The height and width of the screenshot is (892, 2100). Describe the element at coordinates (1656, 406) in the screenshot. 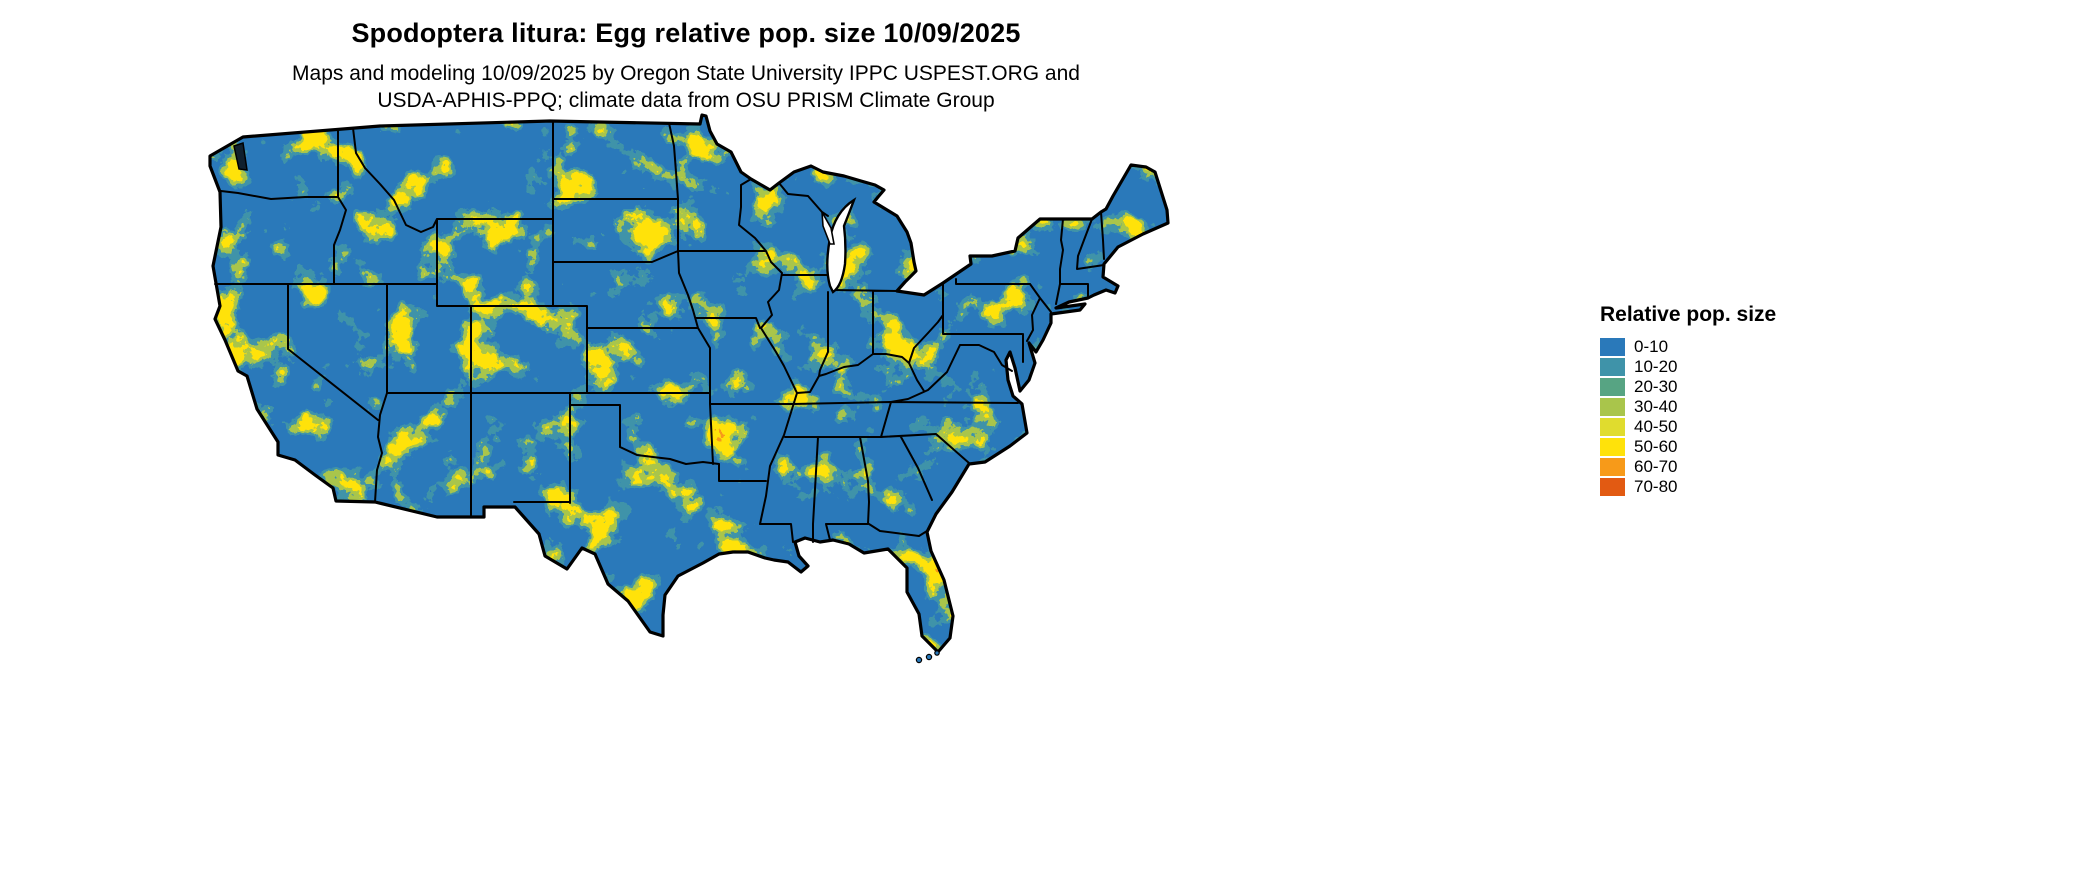

I see `legend-label: 30-40` at that location.